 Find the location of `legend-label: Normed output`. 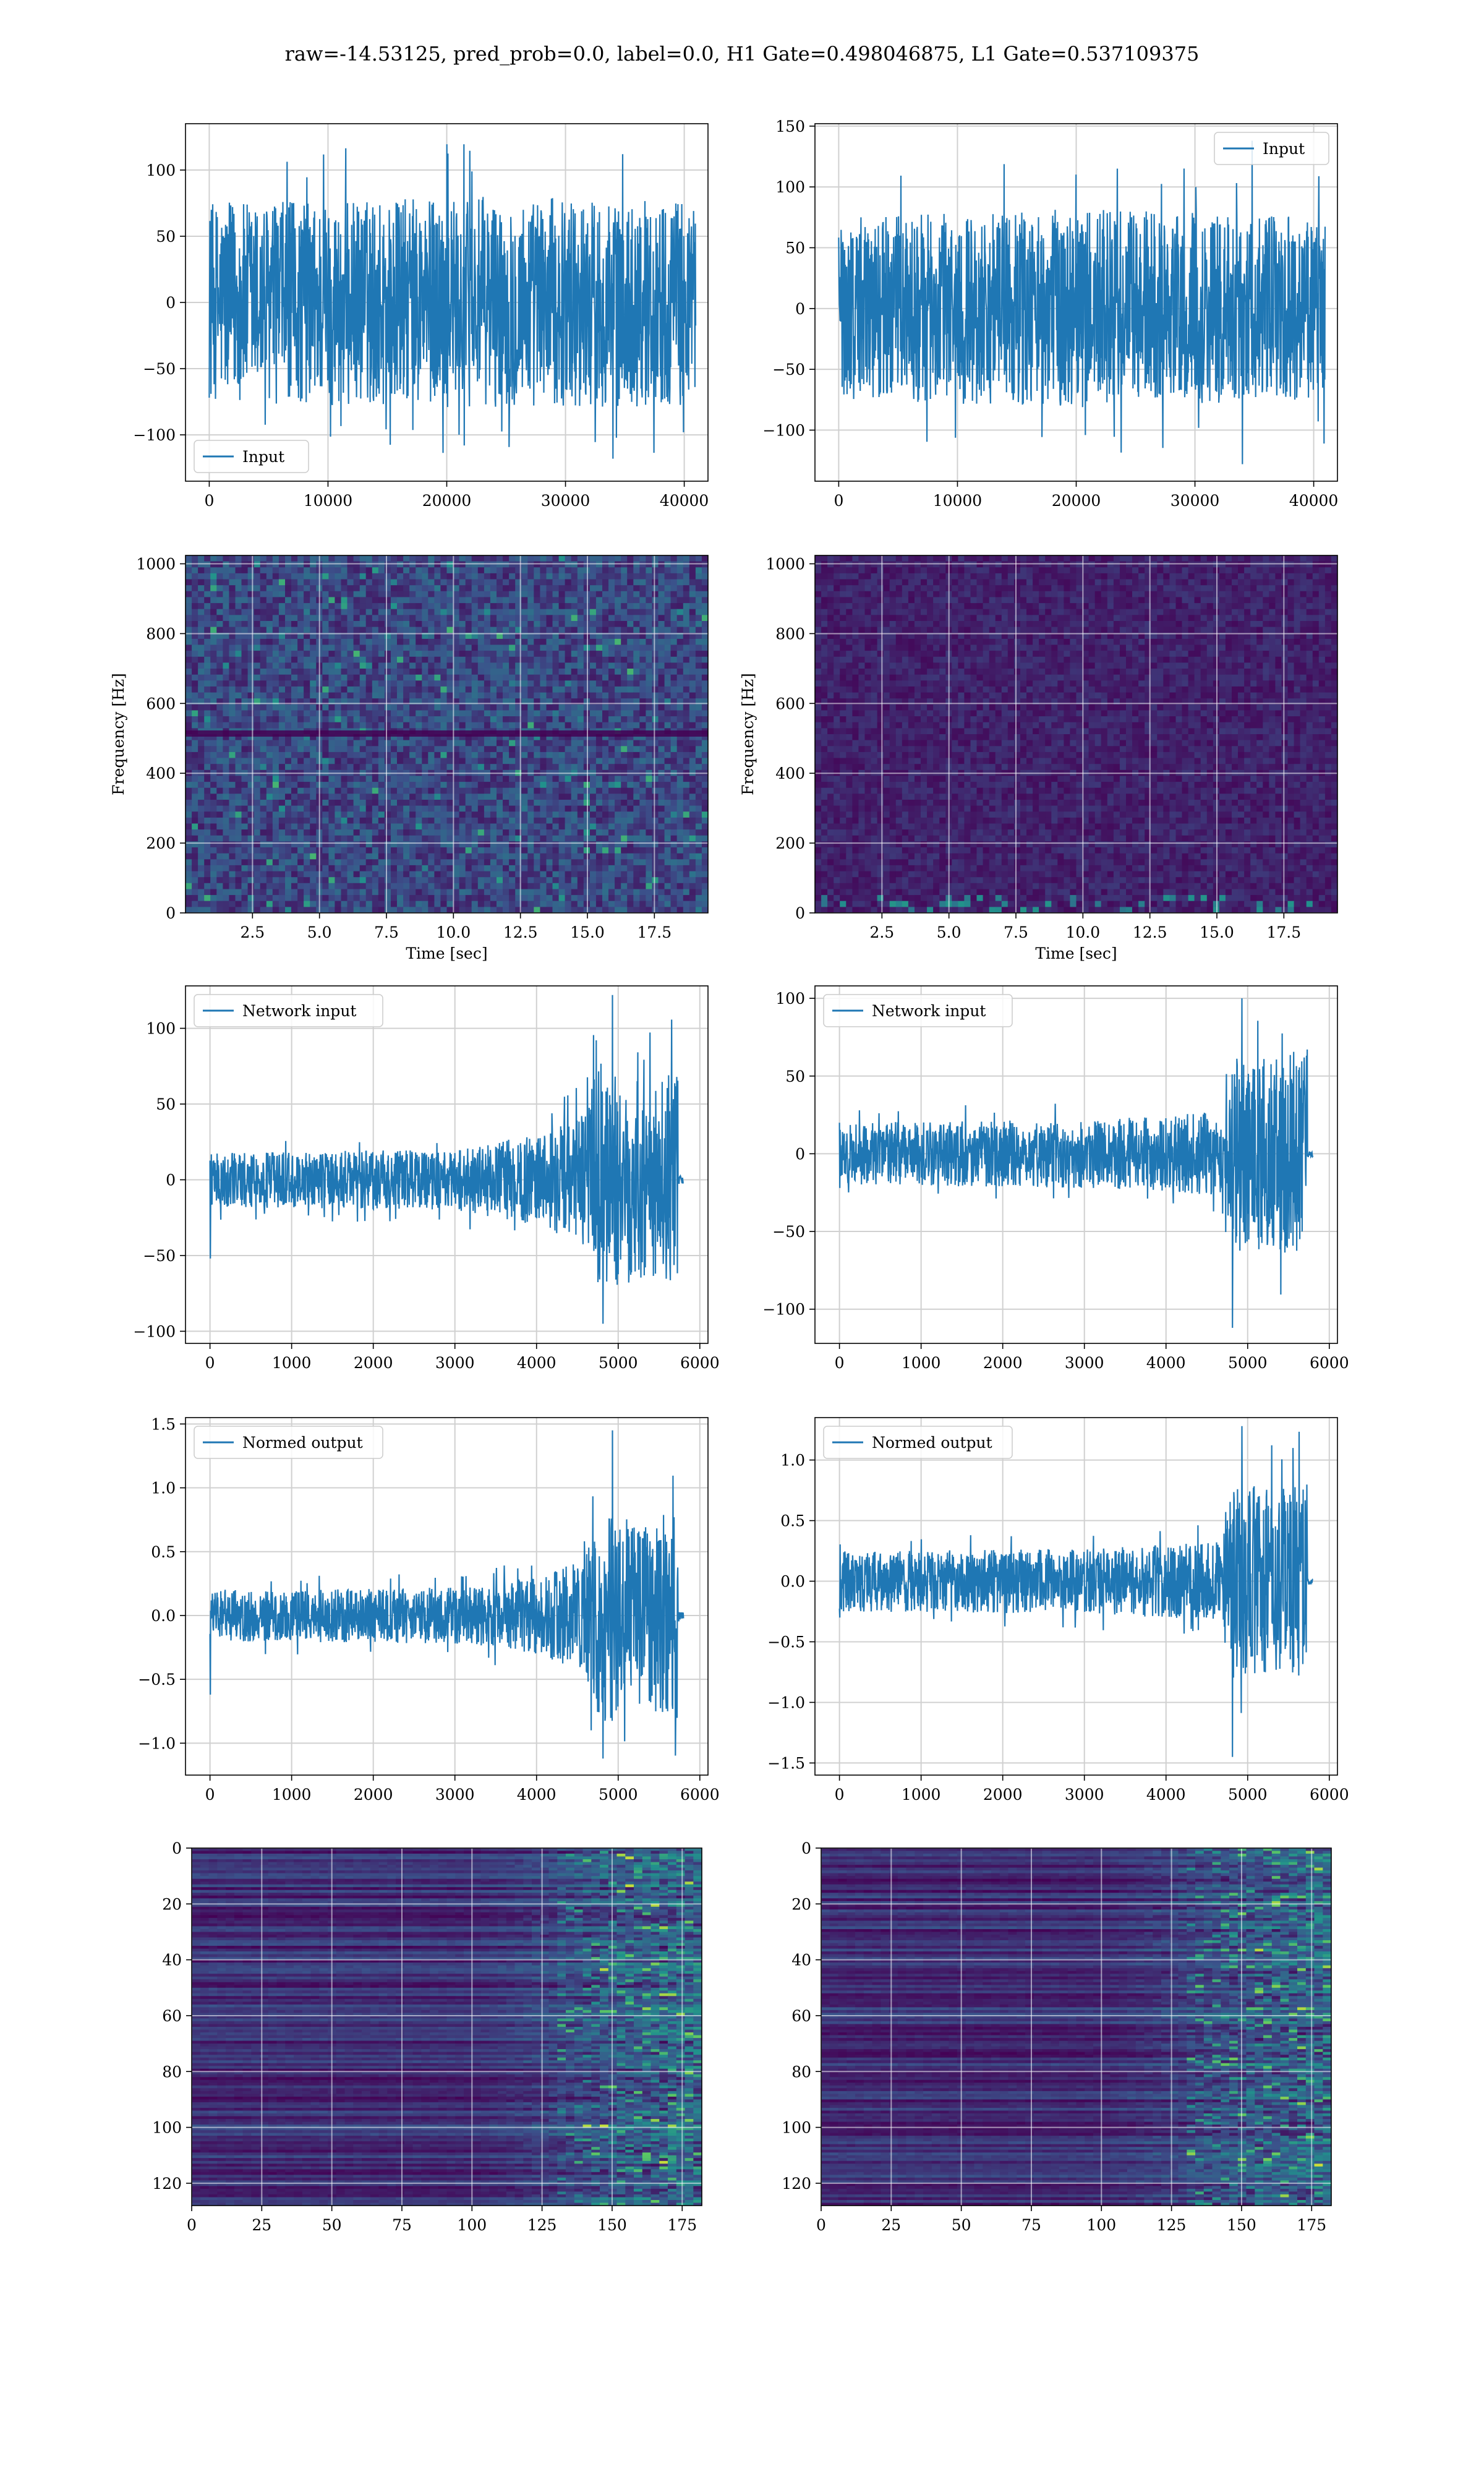

legend-label: Normed output is located at coordinates (932, 1443).